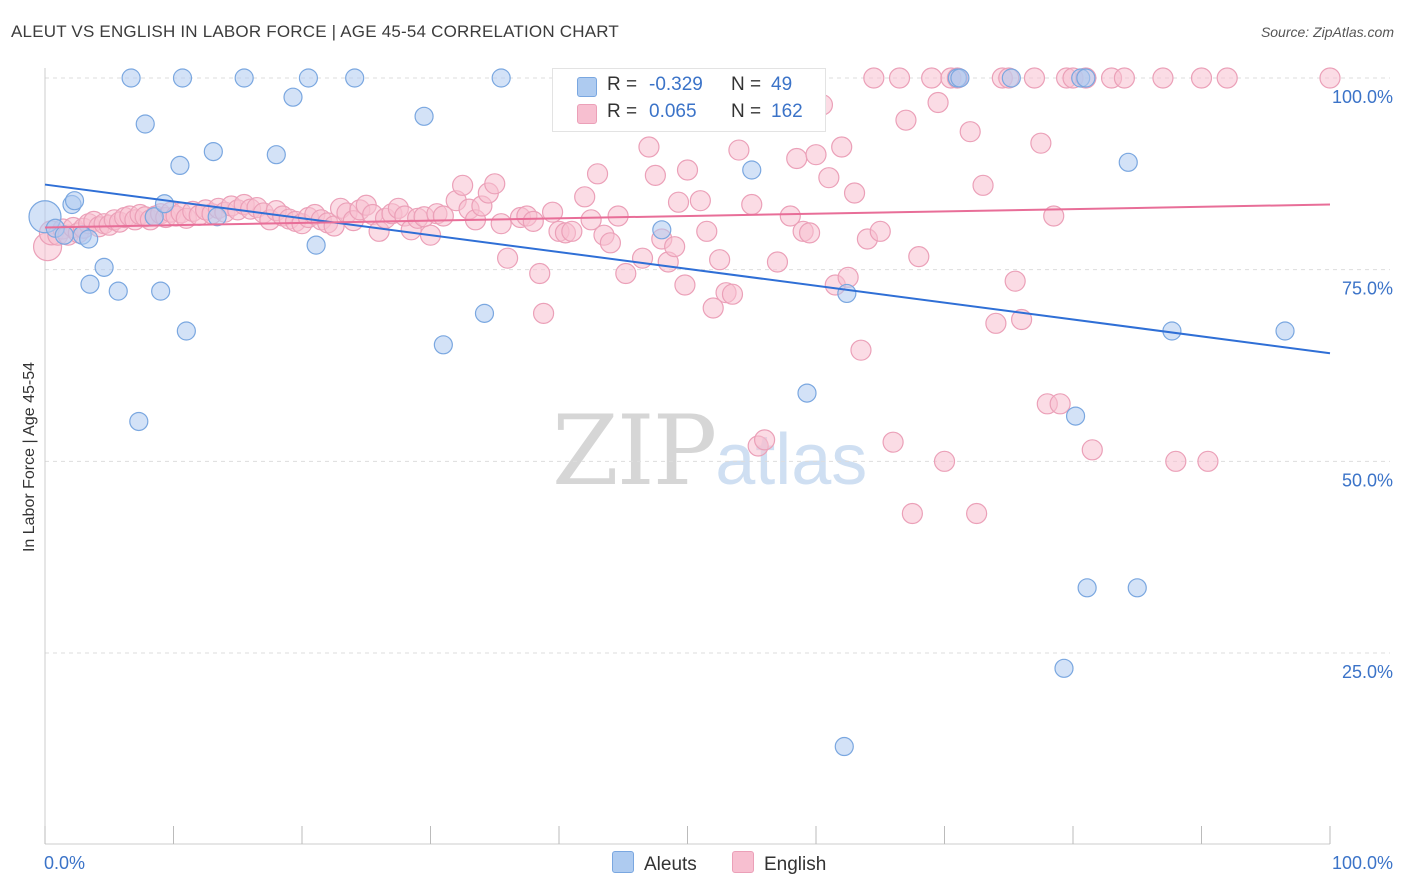  I want to click on aleuts-legend-swatch, so click(623, 862).